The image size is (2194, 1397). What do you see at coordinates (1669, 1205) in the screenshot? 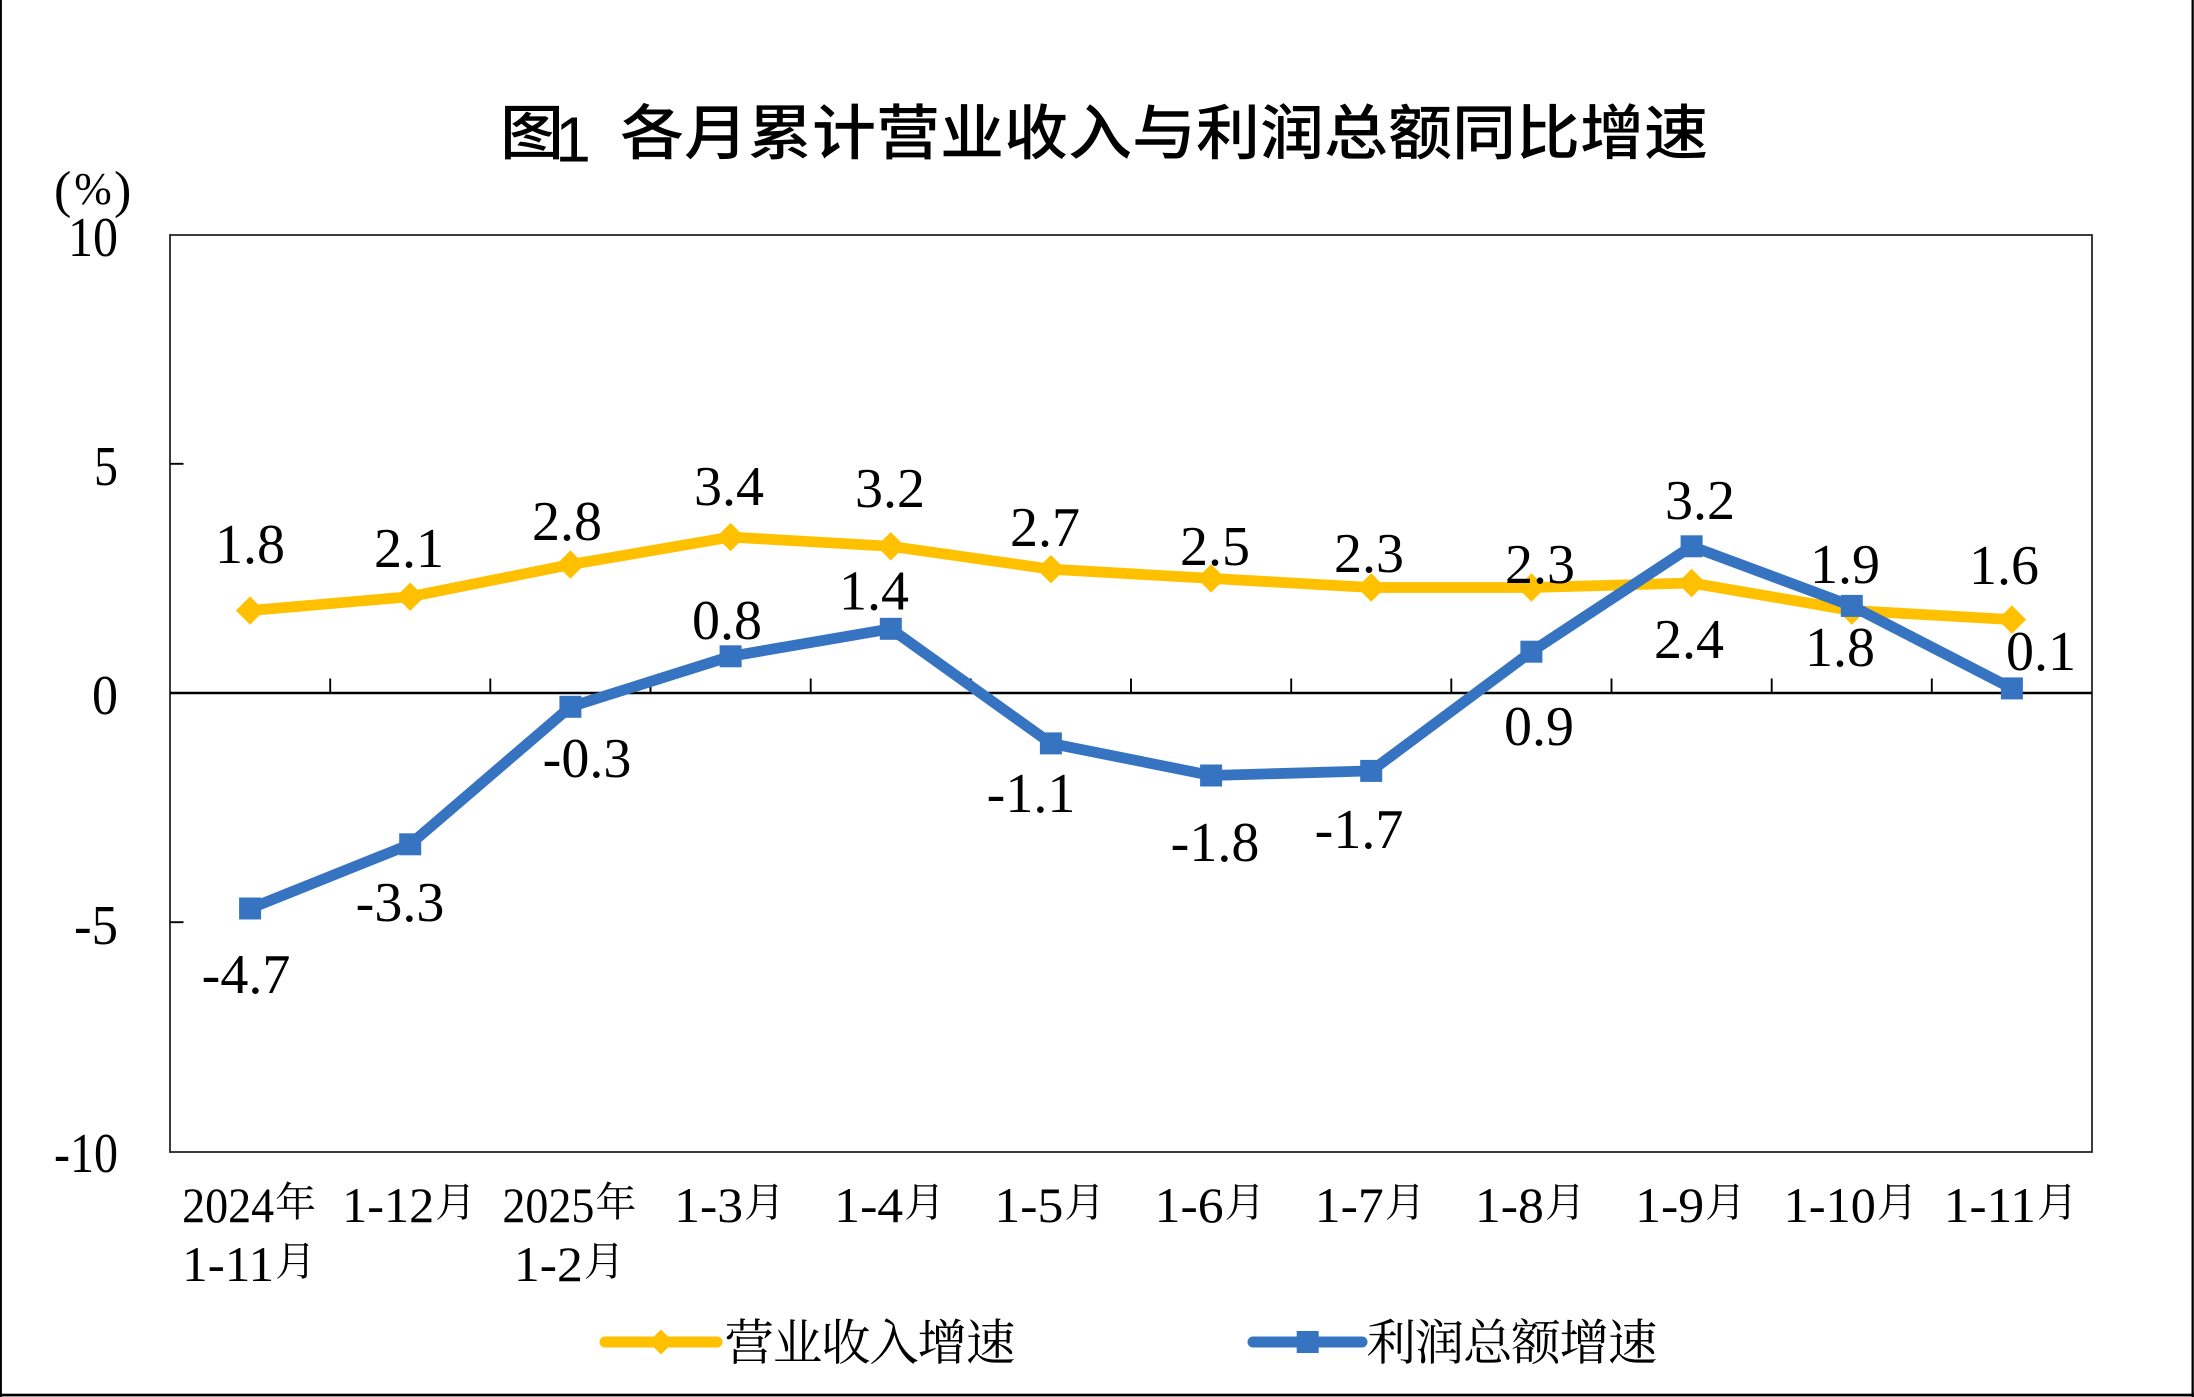
I see `svg-text: 1-9` at bounding box center [1669, 1205].